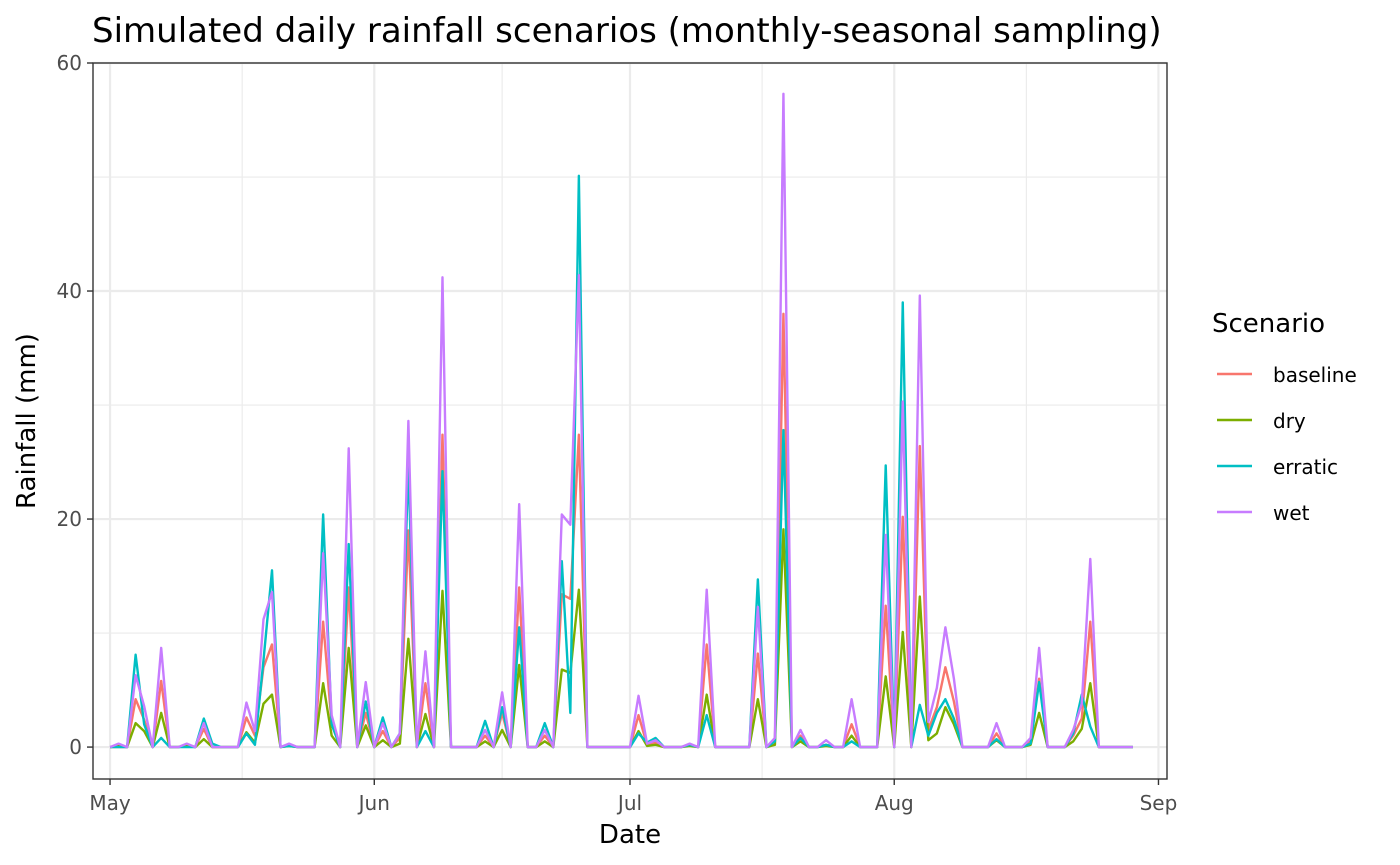 The image size is (1400, 865). Describe the element at coordinates (1289, 421) in the screenshot. I see `legend-label-dry: dry` at that location.